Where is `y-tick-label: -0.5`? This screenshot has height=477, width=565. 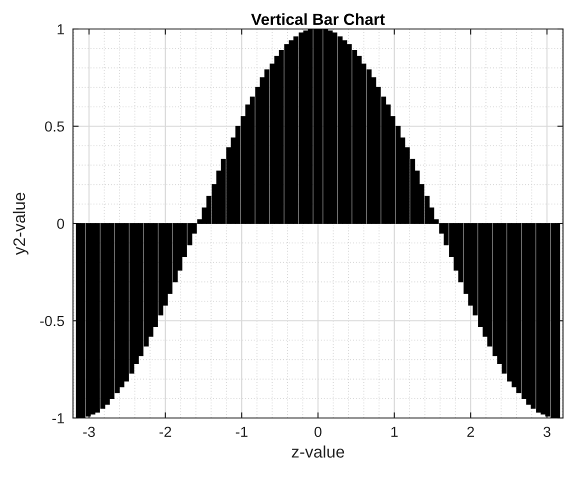 y-tick-label: -0.5 is located at coordinates (52, 321).